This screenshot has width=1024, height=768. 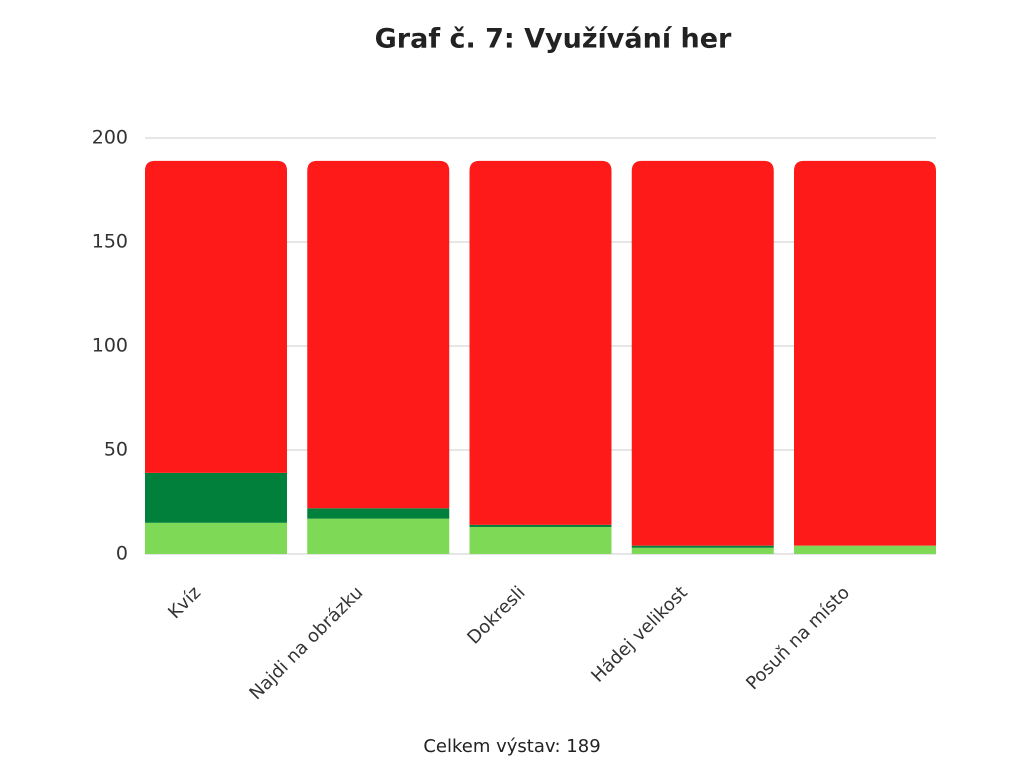 I want to click on y-tick-label: 50, so click(x=116, y=450).